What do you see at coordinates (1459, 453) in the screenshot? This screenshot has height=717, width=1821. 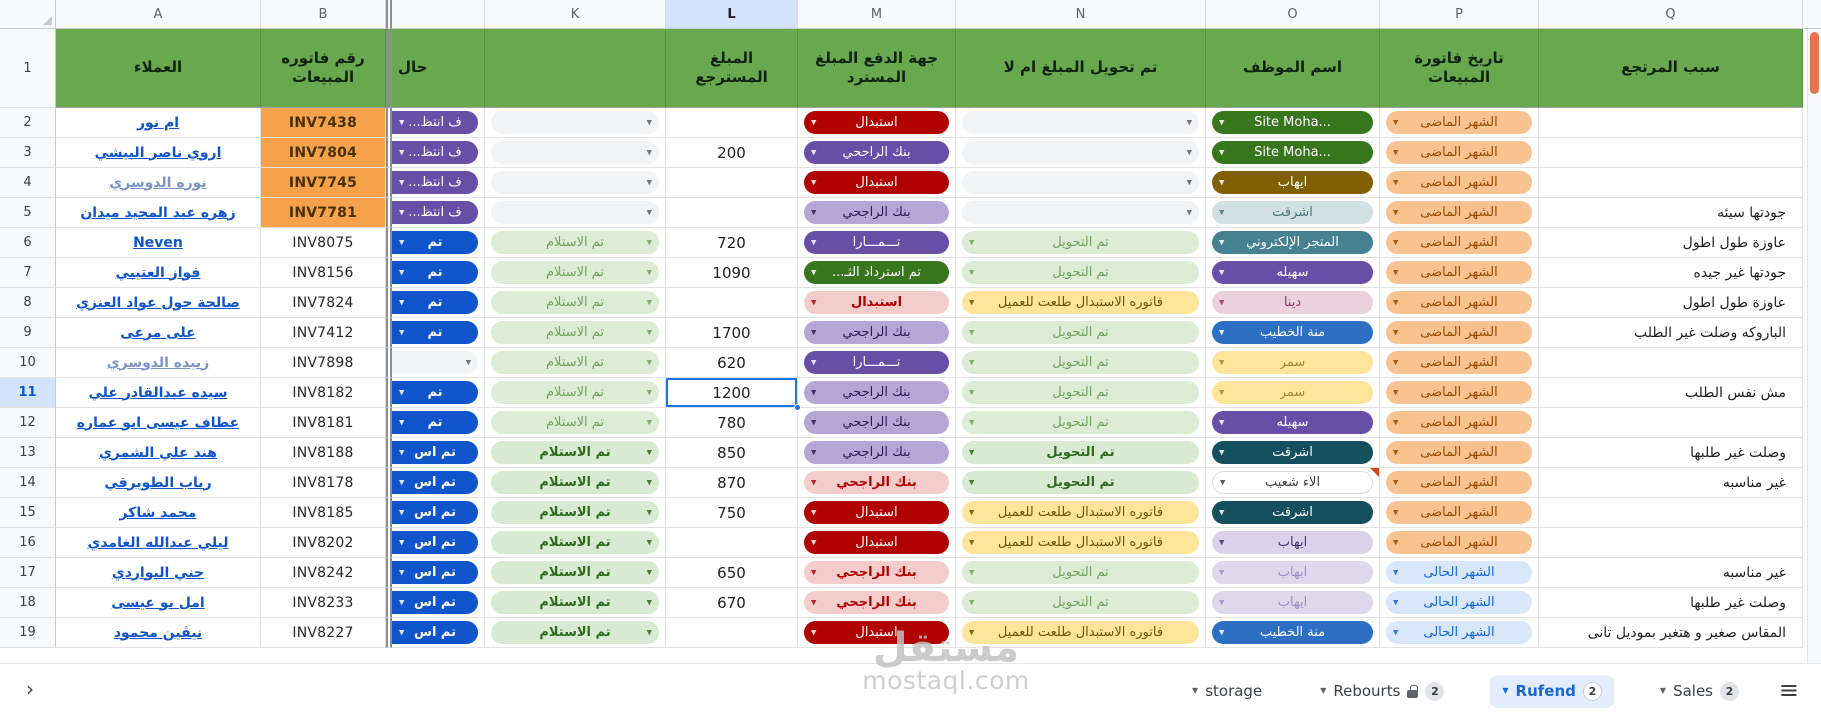 I see `cell-P-13: ▼ الشهر الماضى` at bounding box center [1459, 453].